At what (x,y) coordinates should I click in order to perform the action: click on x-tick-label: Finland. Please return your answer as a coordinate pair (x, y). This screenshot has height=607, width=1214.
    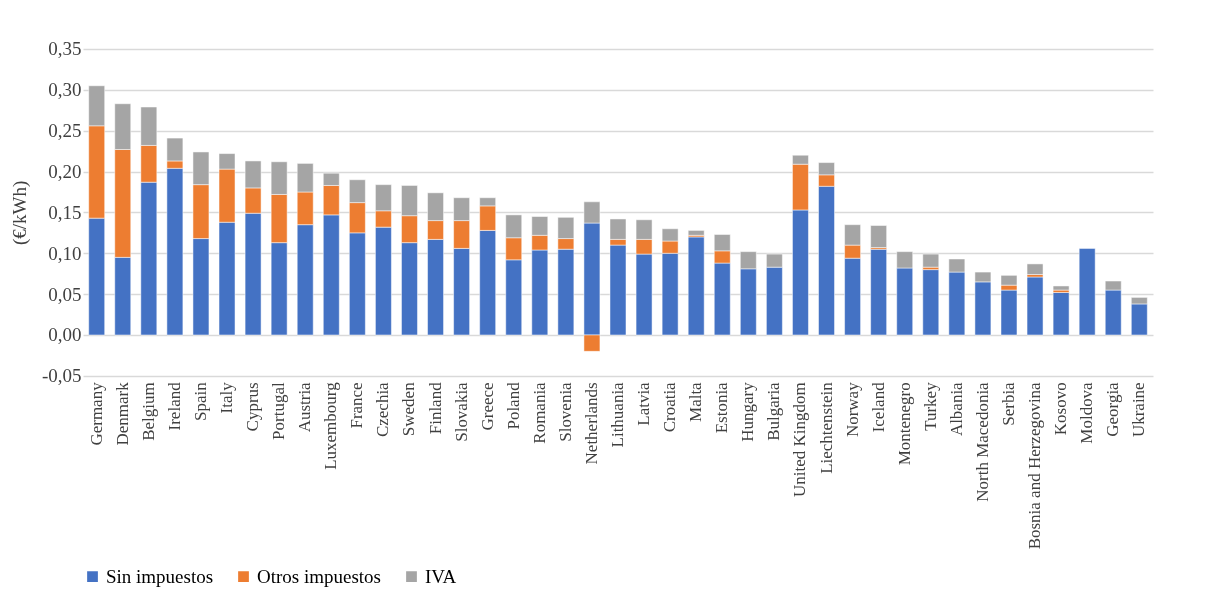
    Looking at the image, I should click on (435, 408).